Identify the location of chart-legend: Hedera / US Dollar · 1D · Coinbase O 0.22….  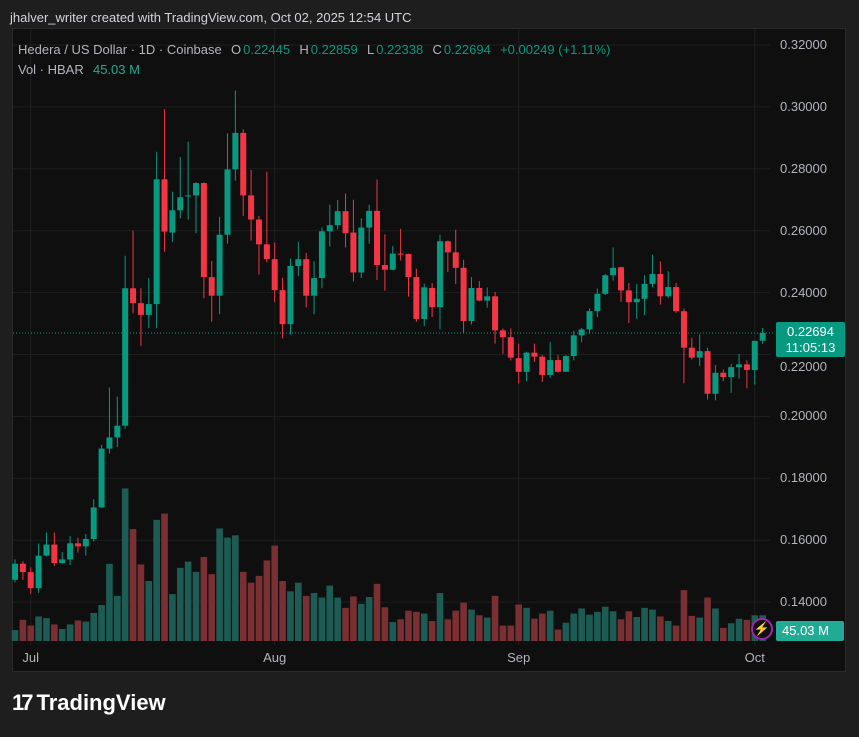
(315, 60).